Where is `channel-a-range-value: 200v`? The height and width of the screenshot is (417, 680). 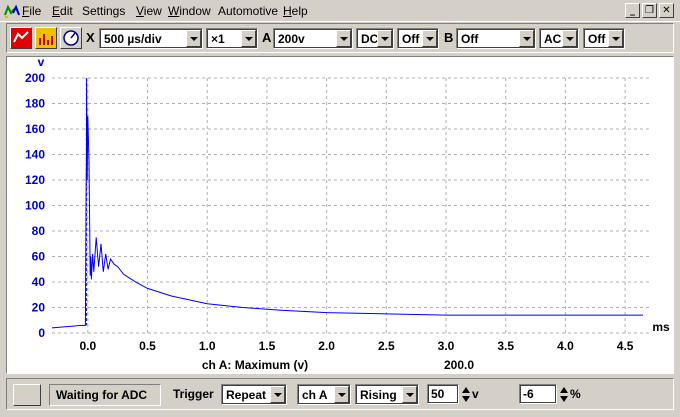 channel-a-range-value: 200v is located at coordinates (291, 39).